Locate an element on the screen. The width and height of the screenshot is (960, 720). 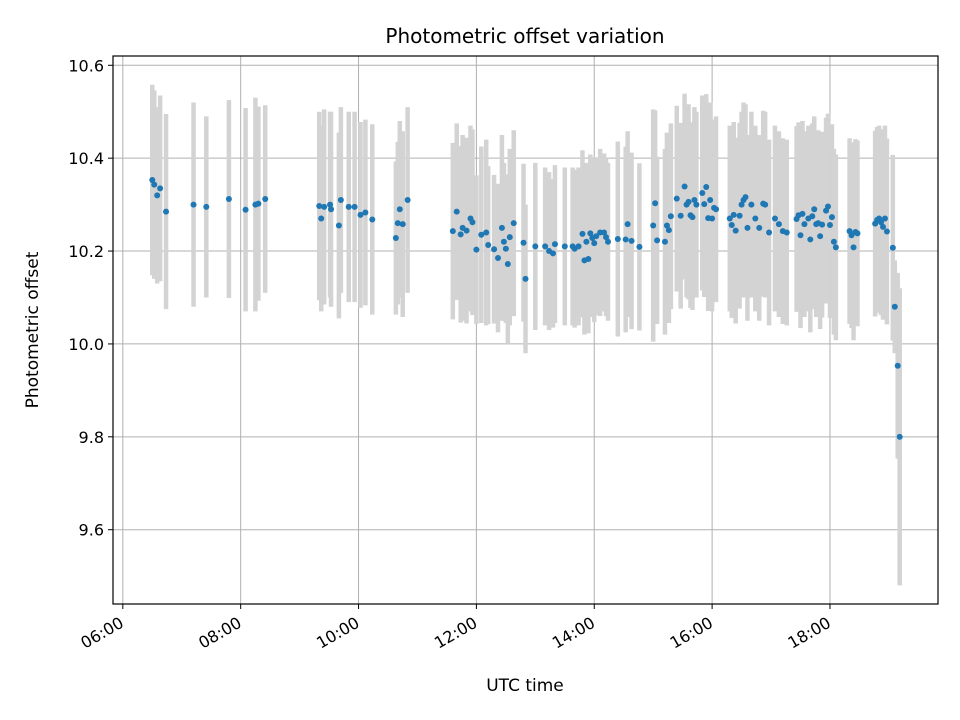
y-tick-label: 9.6 is located at coordinates (91, 530).